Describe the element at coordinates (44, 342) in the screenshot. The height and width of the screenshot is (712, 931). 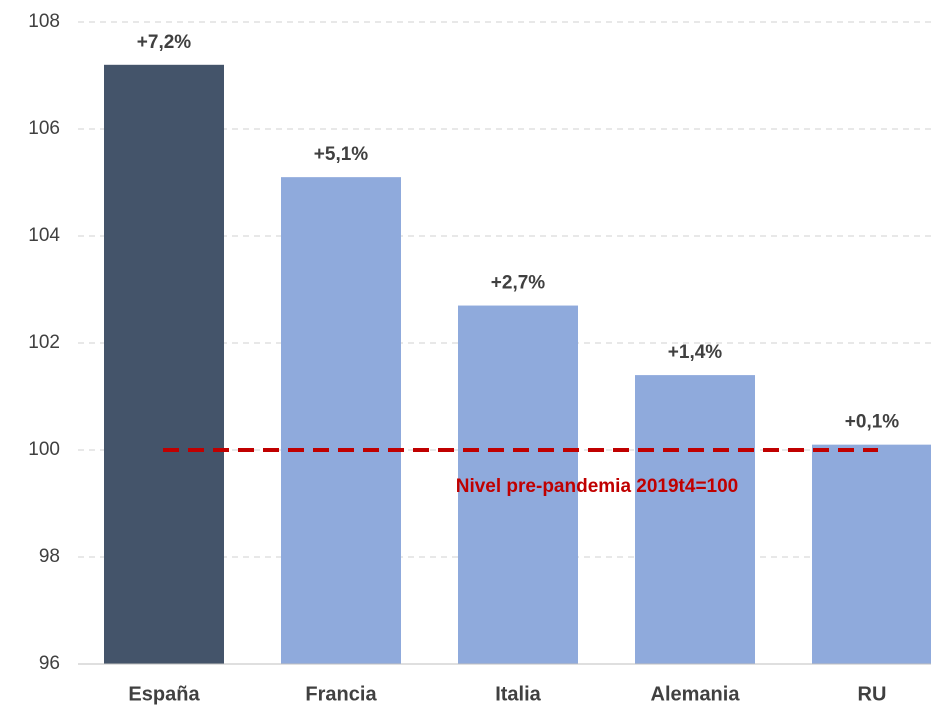
I see `y-tick-label: 102` at that location.